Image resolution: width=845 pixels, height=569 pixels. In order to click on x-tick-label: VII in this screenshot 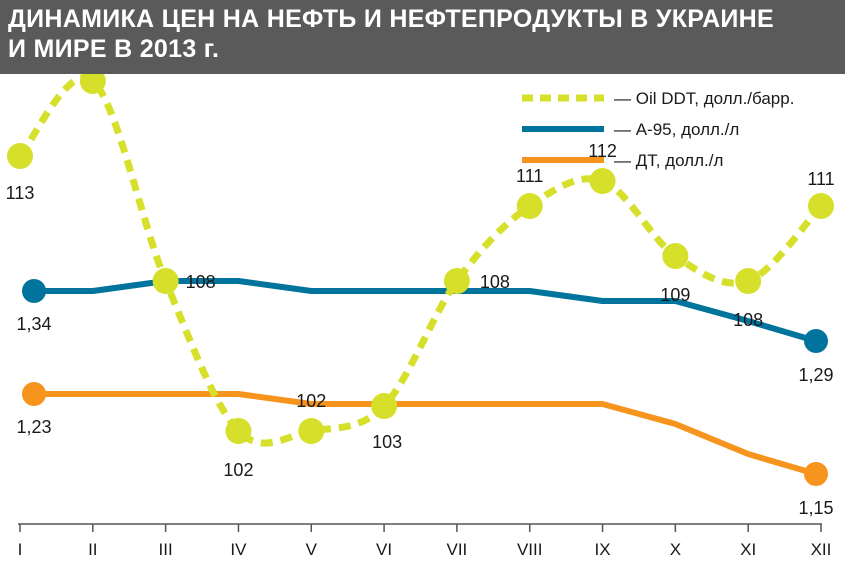, I will do `click(457, 549)`.